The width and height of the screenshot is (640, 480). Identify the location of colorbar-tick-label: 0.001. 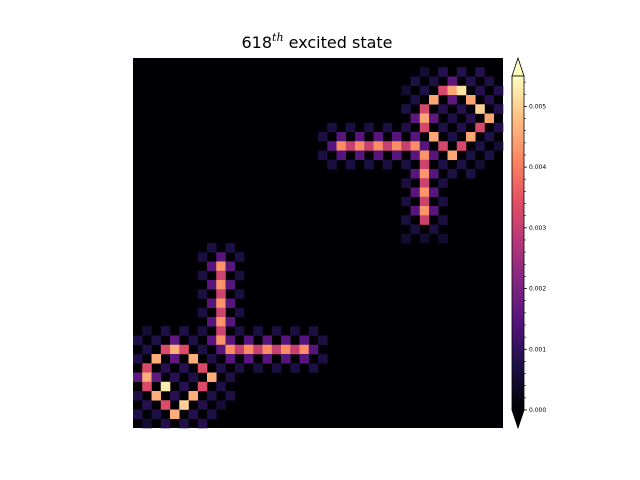
(537, 349).